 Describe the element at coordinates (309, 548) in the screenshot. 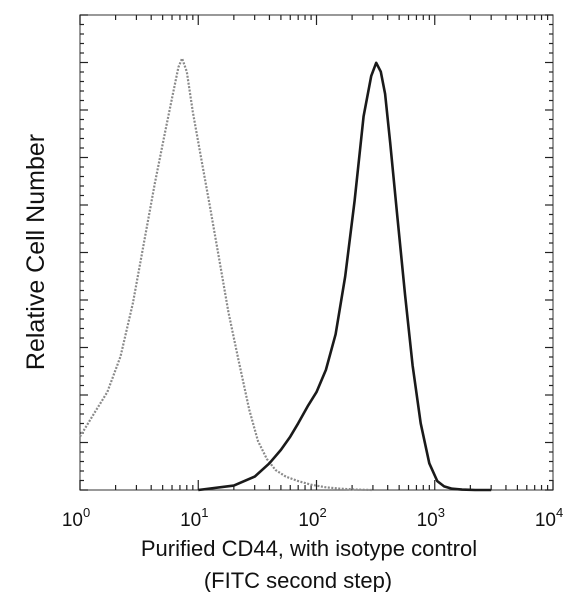

I see `x-axis-title: Purified CD44, with isotype control` at that location.